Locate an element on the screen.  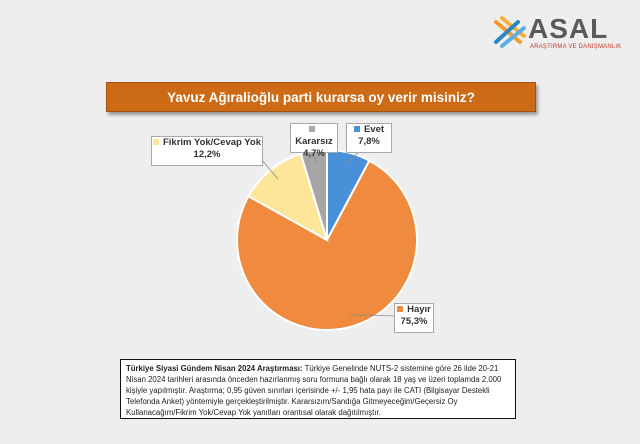
value-hayir: 75,3% is located at coordinates (414, 321).